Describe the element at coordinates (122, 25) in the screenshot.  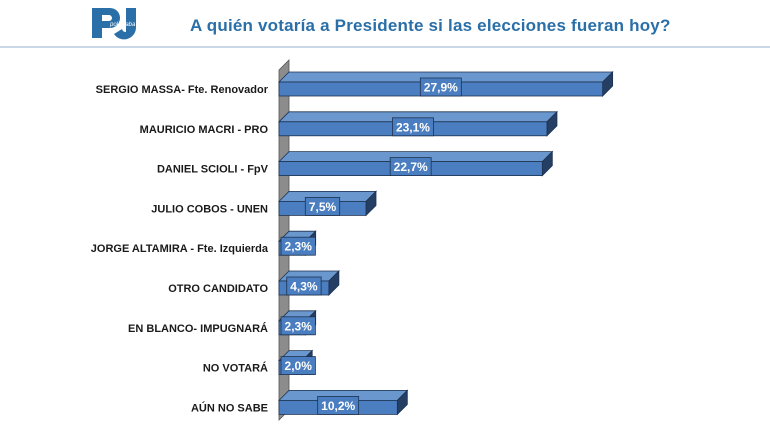
I see `svg-text: politicaba` at that location.